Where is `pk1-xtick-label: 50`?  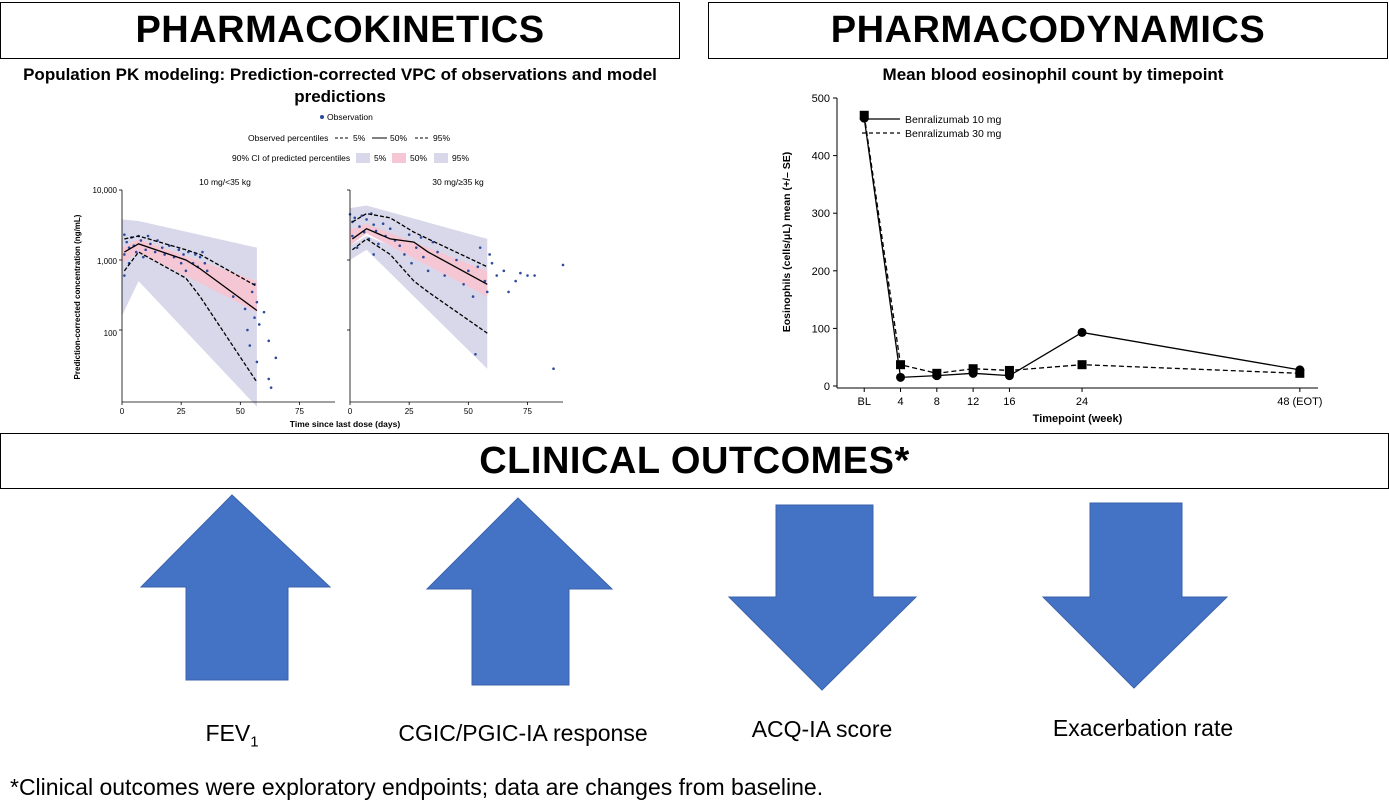 pk1-xtick-label: 50 is located at coordinates (240, 411).